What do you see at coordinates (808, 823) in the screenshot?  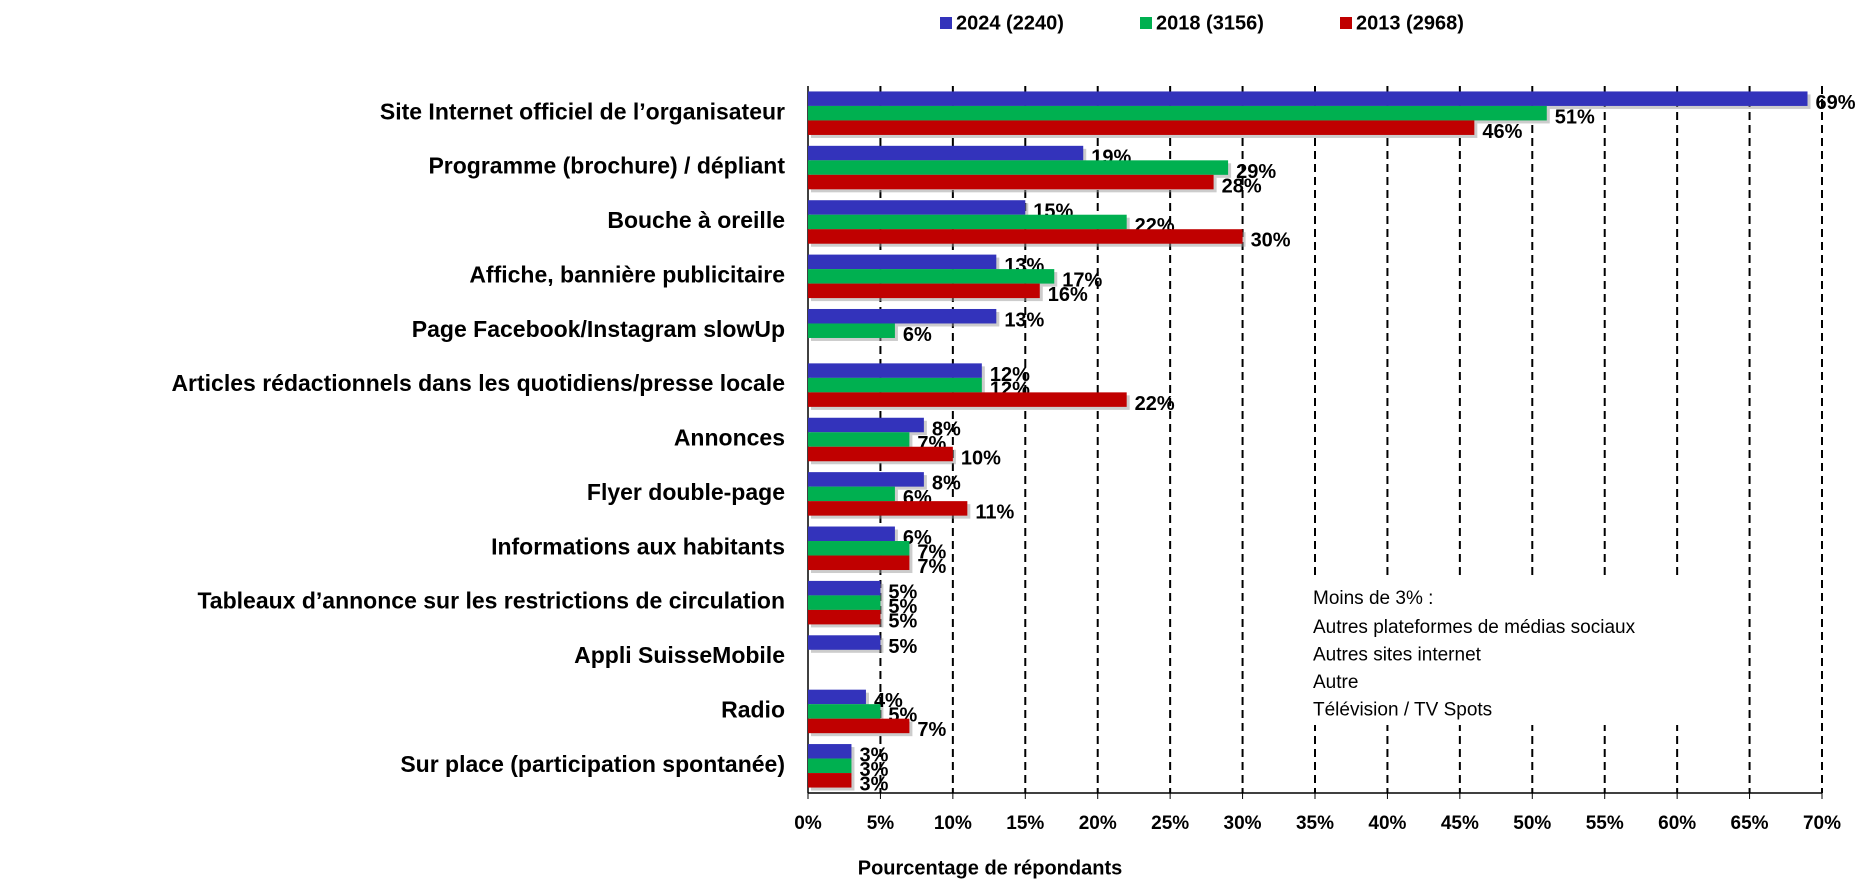 I see `x-tick-label: 0%` at bounding box center [808, 823].